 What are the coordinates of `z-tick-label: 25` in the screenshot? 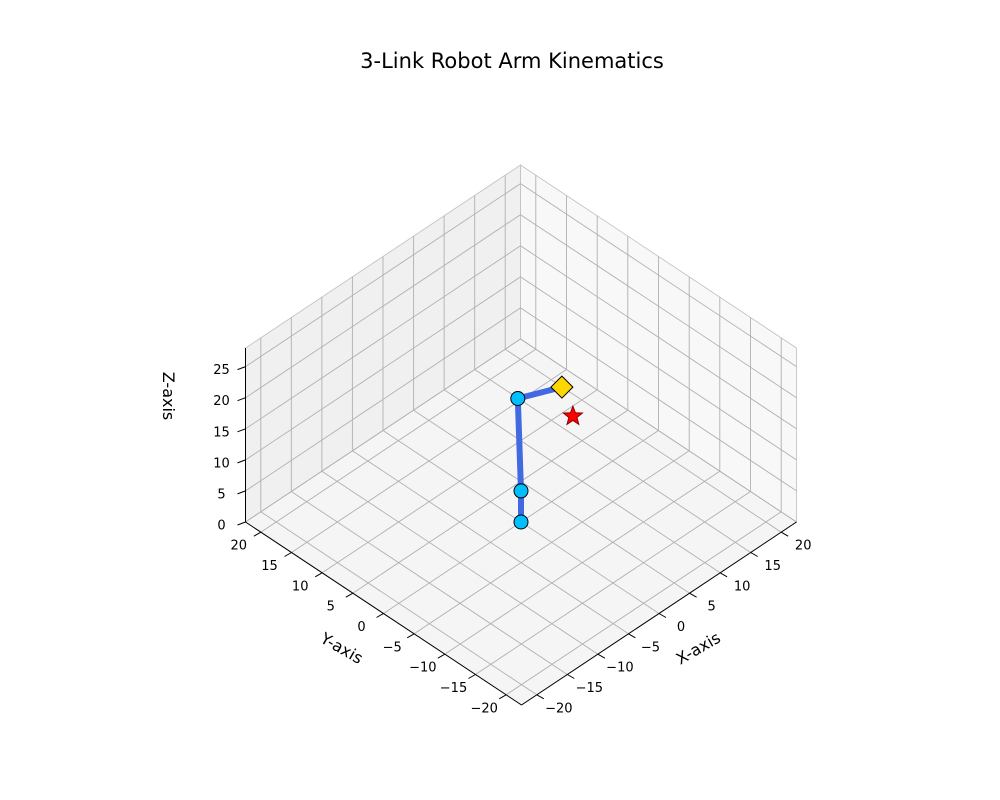 It's located at (221, 370).